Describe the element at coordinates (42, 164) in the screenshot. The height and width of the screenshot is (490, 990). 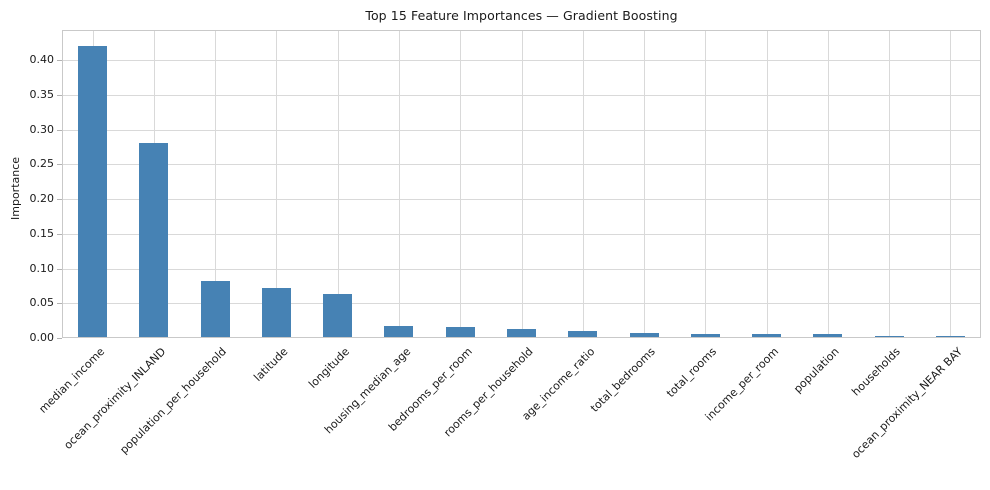
I see `y-tick-label: 0.25` at that location.